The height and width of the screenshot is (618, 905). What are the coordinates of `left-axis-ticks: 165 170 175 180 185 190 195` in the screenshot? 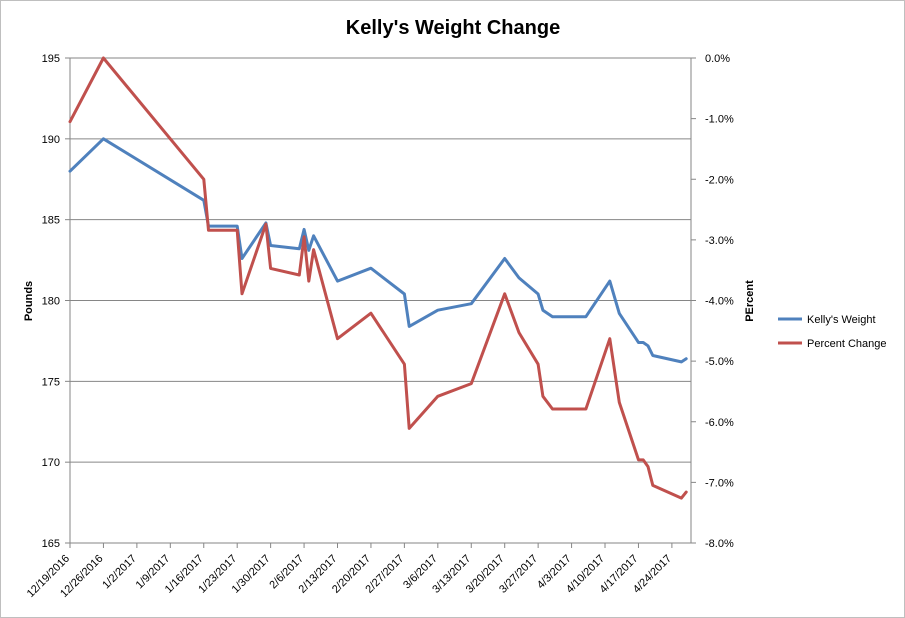 It's located at (56, 301).